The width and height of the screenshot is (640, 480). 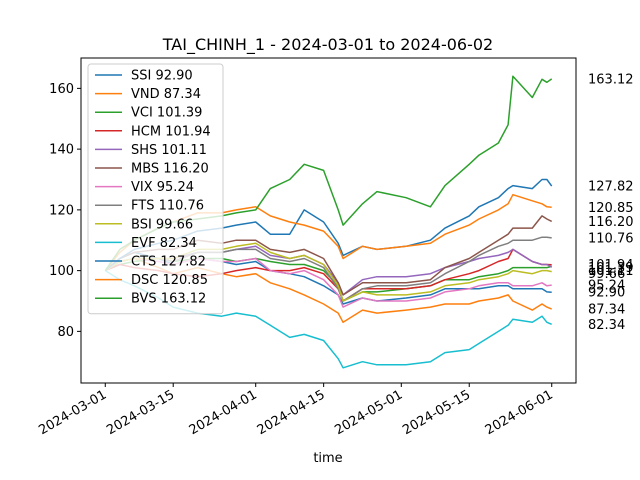 What do you see at coordinates (170, 169) in the screenshot?
I see `legend-label-5: MBS 116.20` at bounding box center [170, 169].